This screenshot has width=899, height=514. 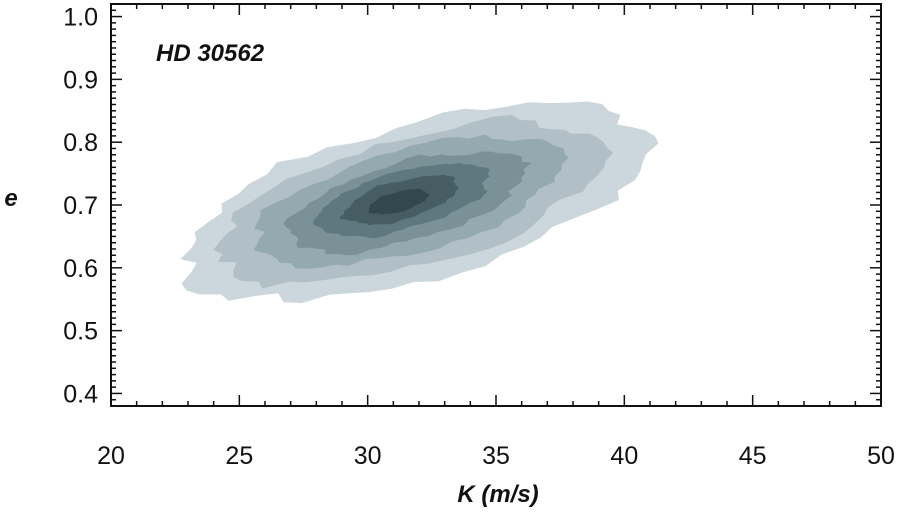 I want to click on x-tick-label: 30, so click(x=368, y=456).